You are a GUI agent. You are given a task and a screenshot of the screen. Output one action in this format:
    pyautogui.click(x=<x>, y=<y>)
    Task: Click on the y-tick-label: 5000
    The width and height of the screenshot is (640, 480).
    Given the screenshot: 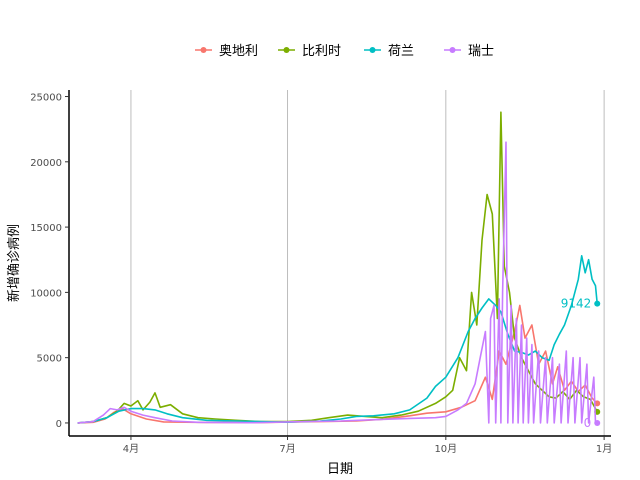 What is the action you would take?
    pyautogui.click(x=49, y=359)
    